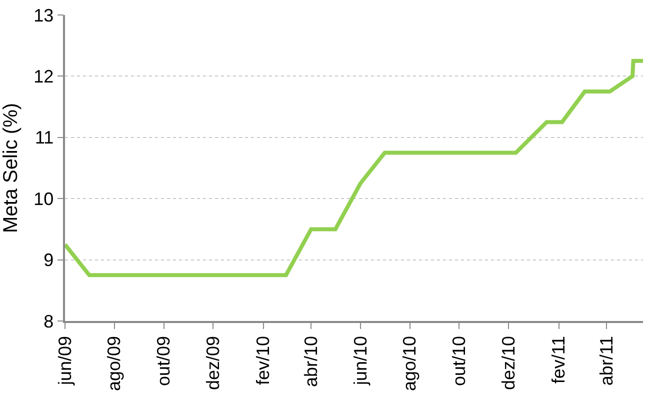 The image size is (648, 401). Describe the element at coordinates (212, 363) in the screenshot. I see `x-tick-label: dez/09` at that location.